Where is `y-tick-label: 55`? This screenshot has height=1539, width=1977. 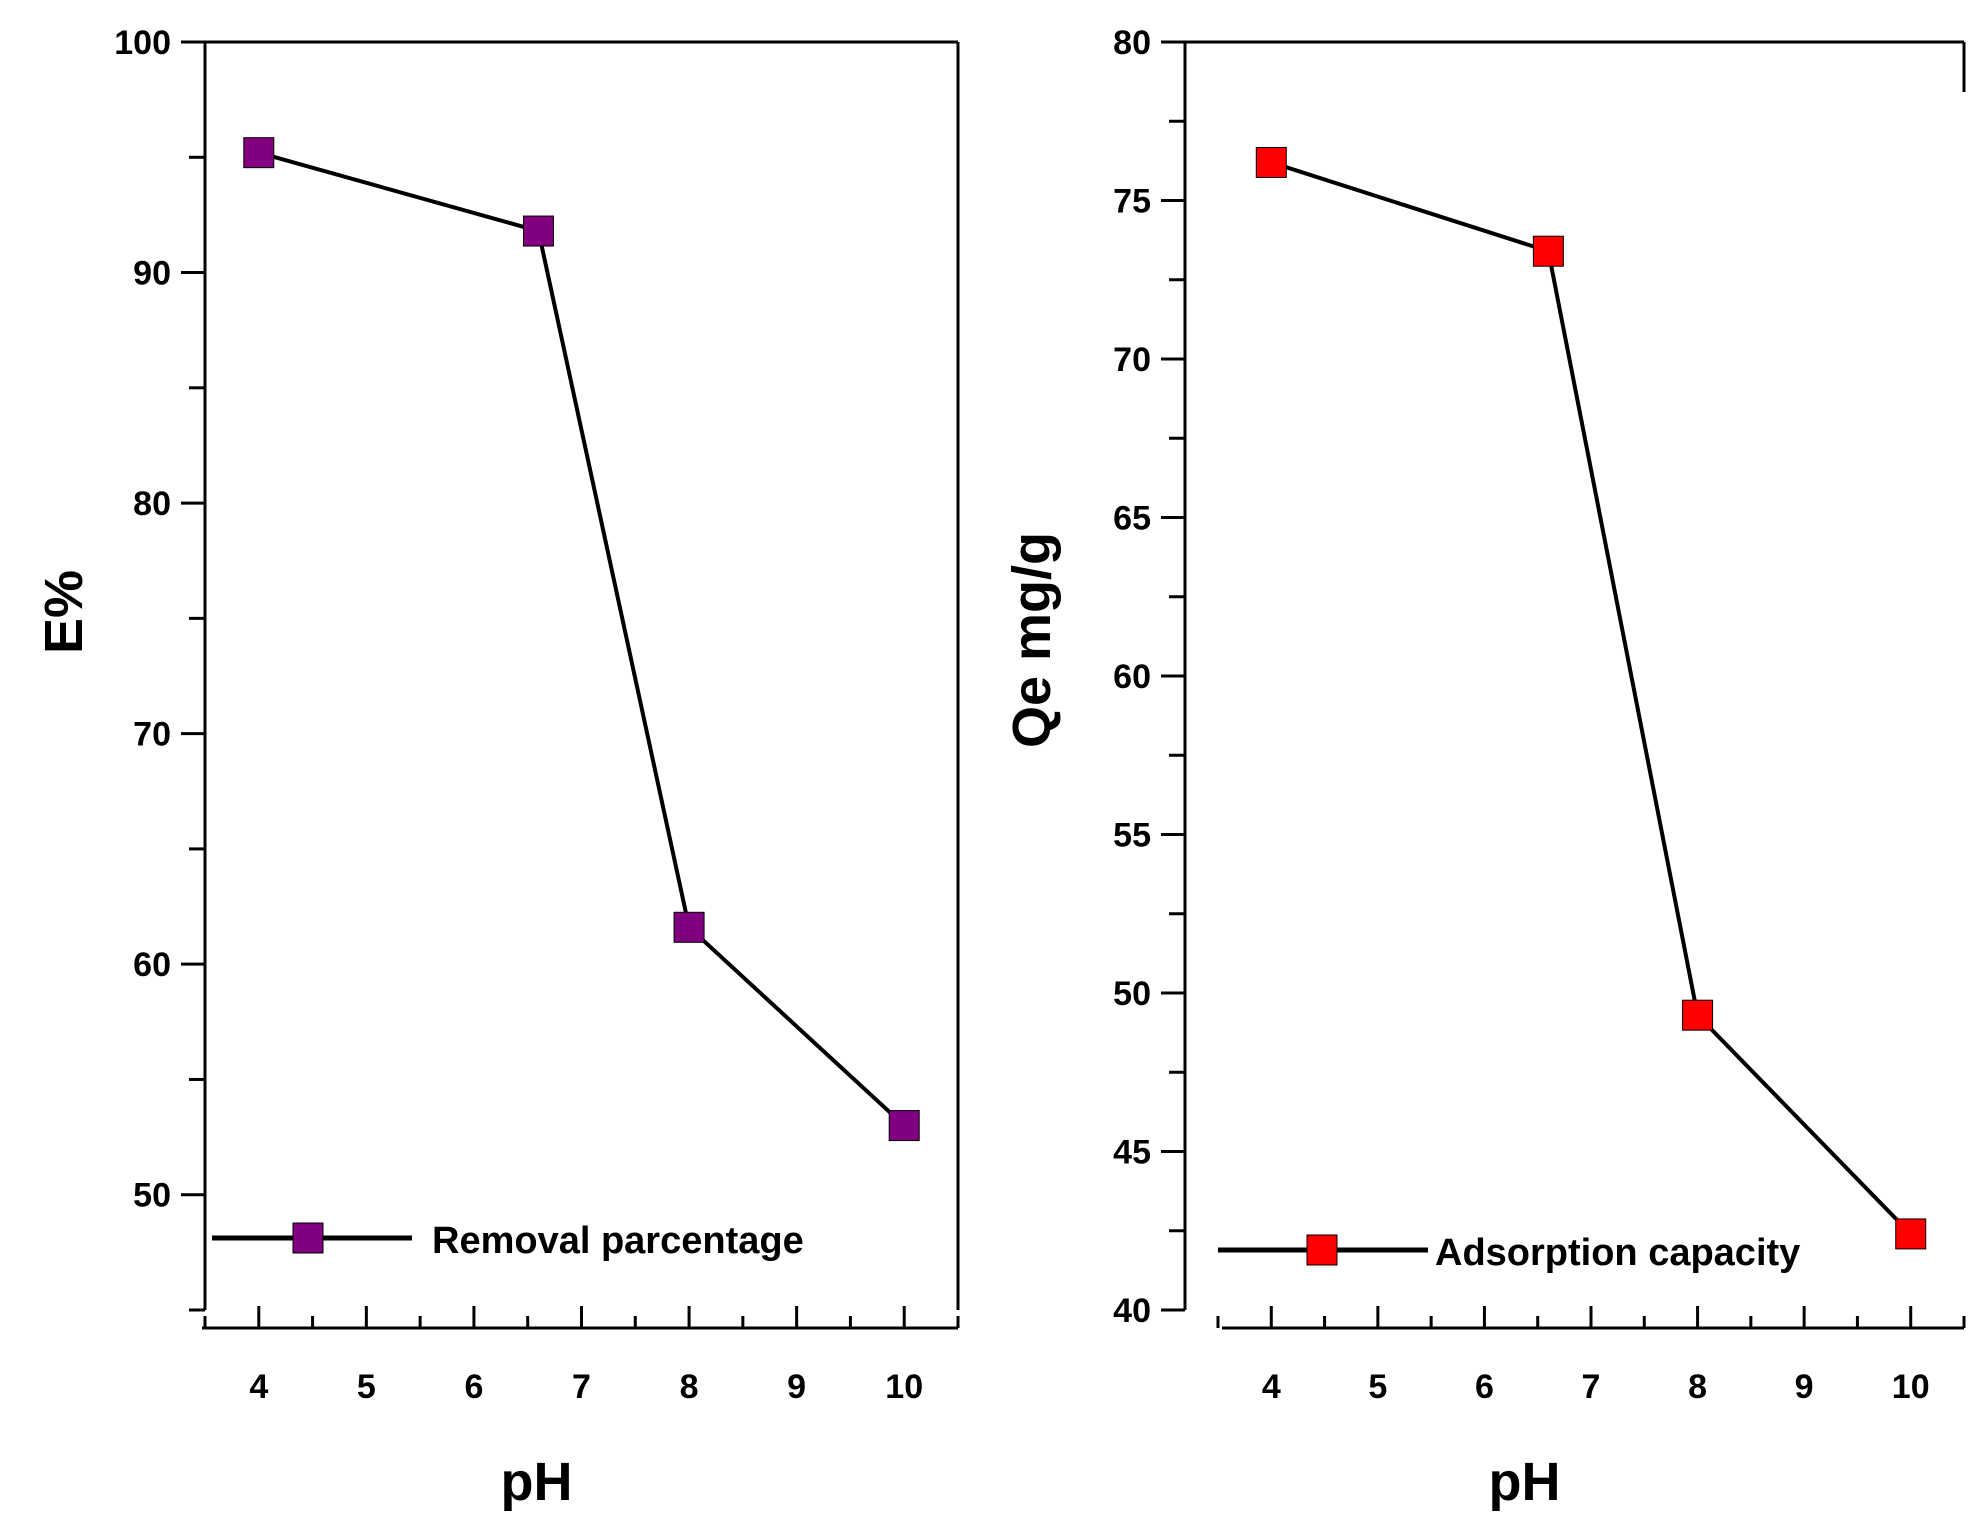
y-tick-label: 55 is located at coordinates (1132, 836).